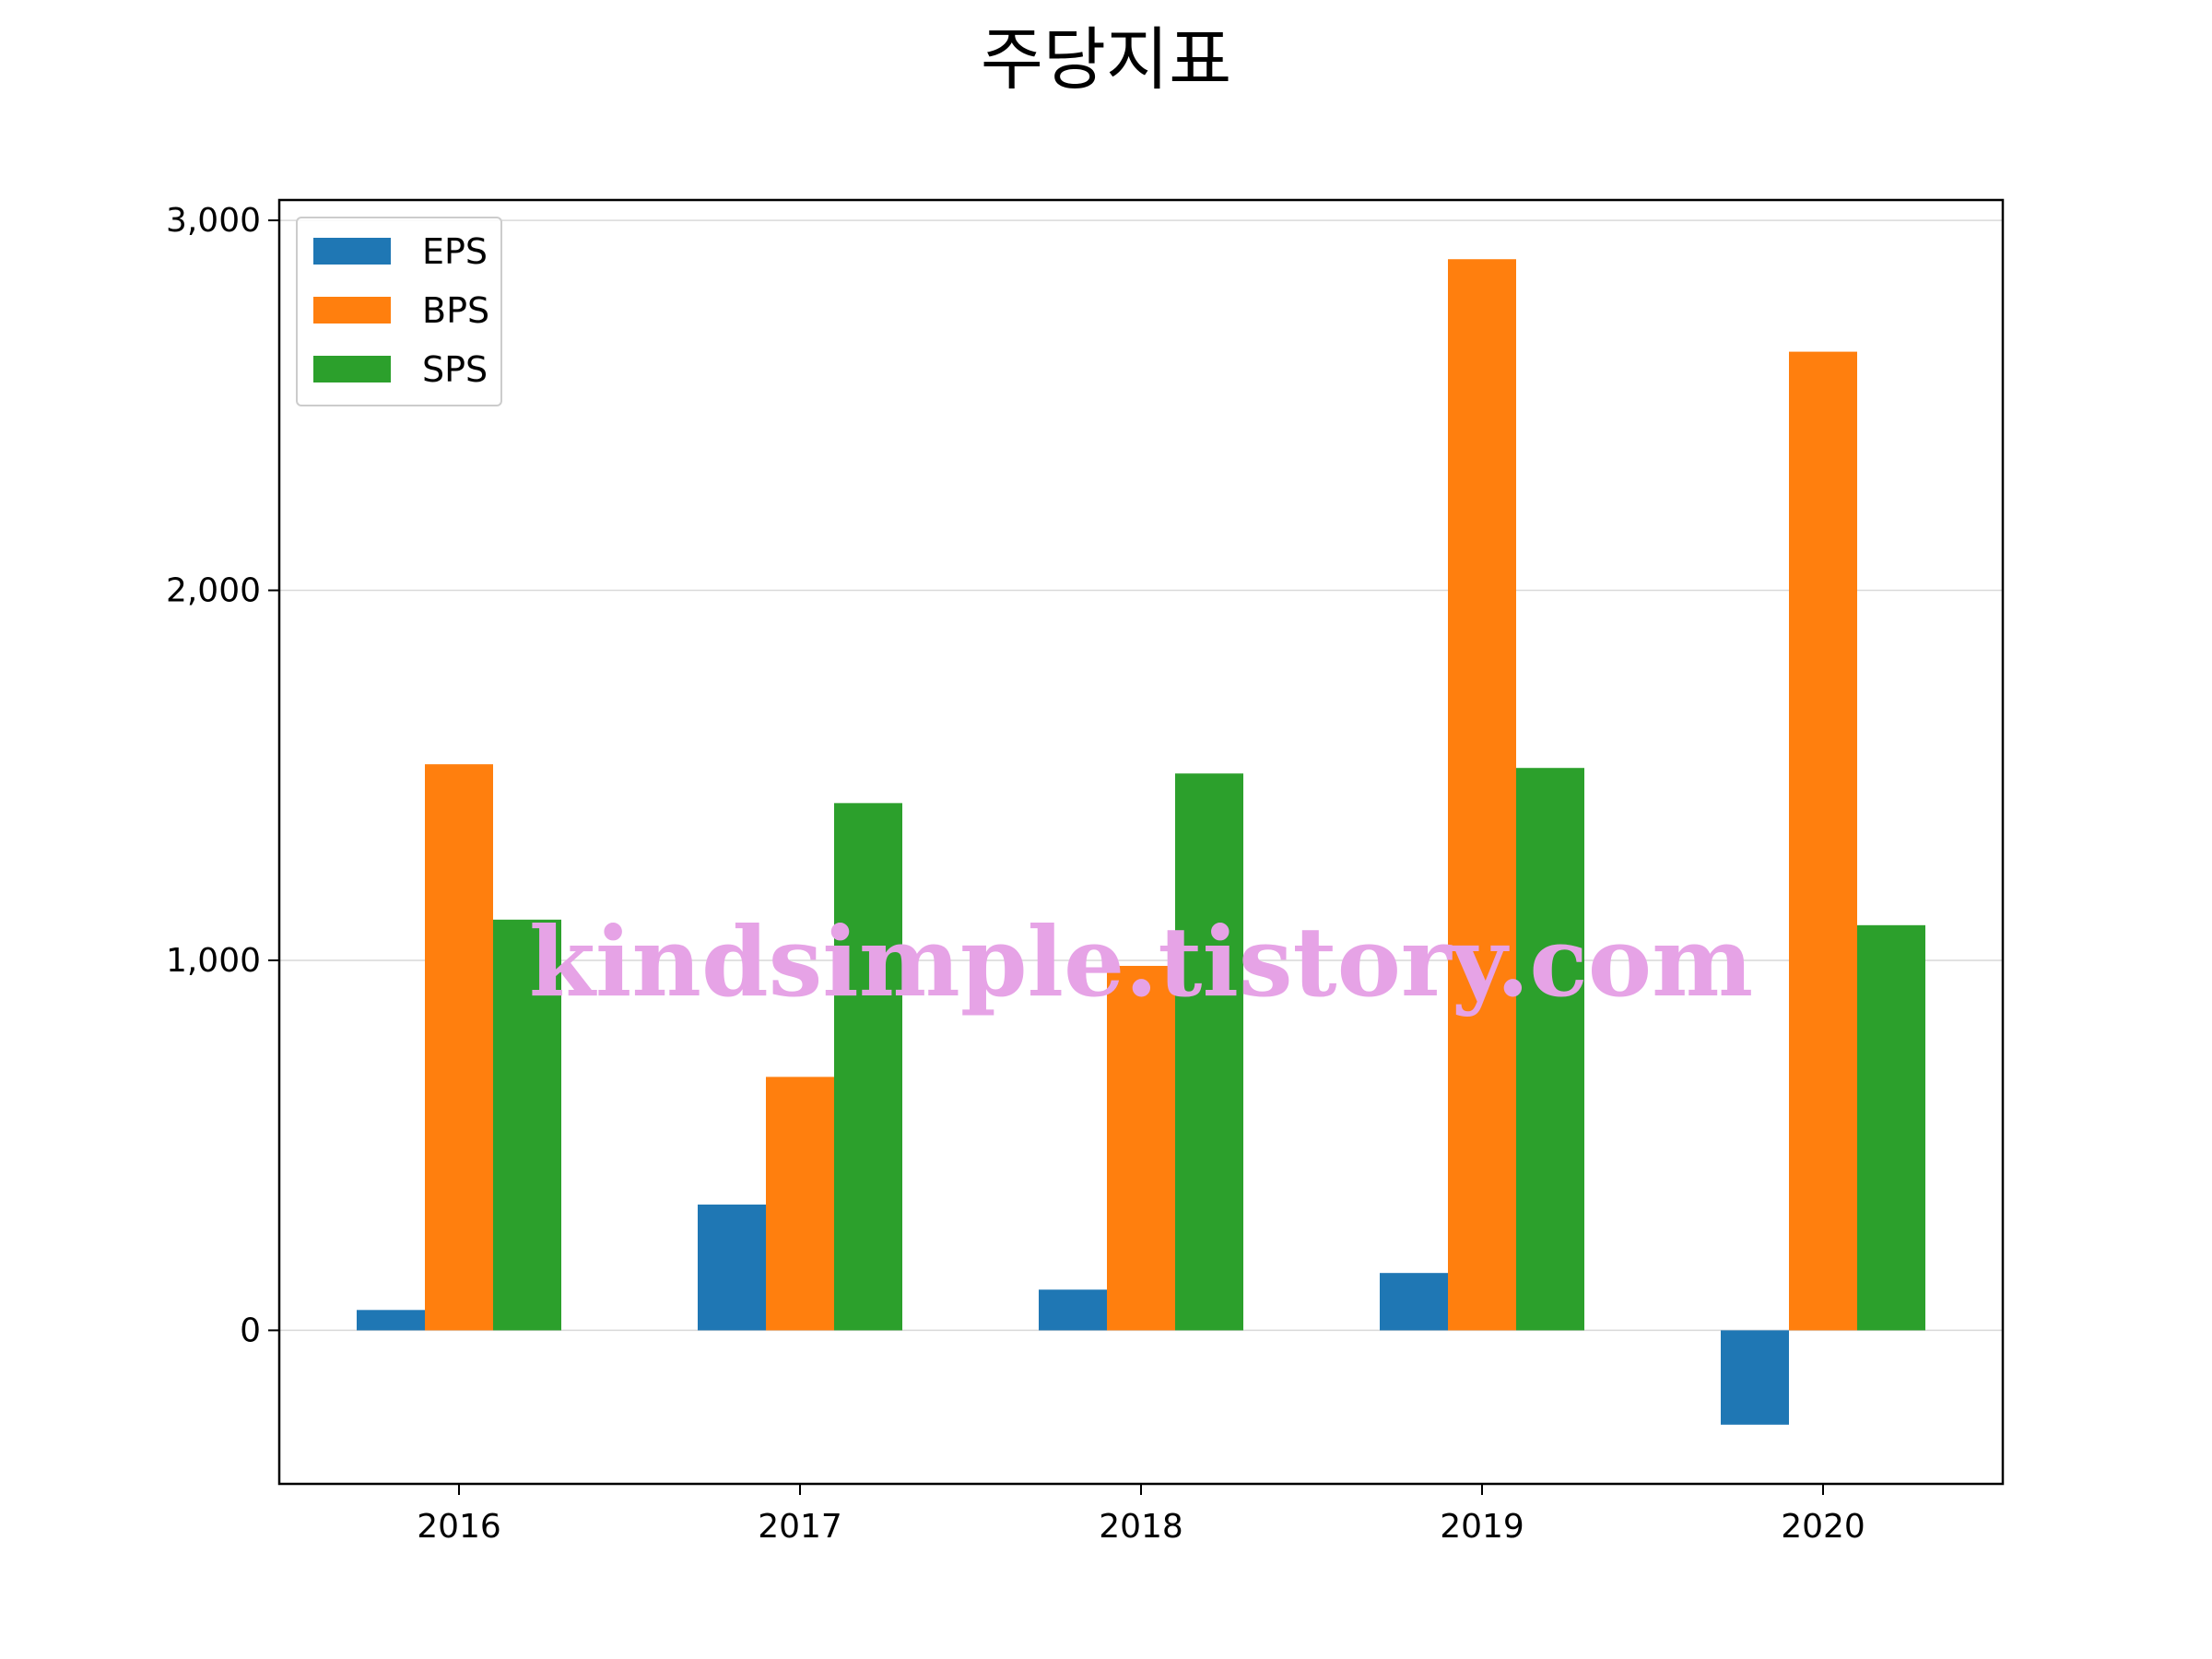 The height and width of the screenshot is (1659, 2212). Describe the element at coordinates (250, 1330) in the screenshot. I see `y-tick-label: 0` at that location.